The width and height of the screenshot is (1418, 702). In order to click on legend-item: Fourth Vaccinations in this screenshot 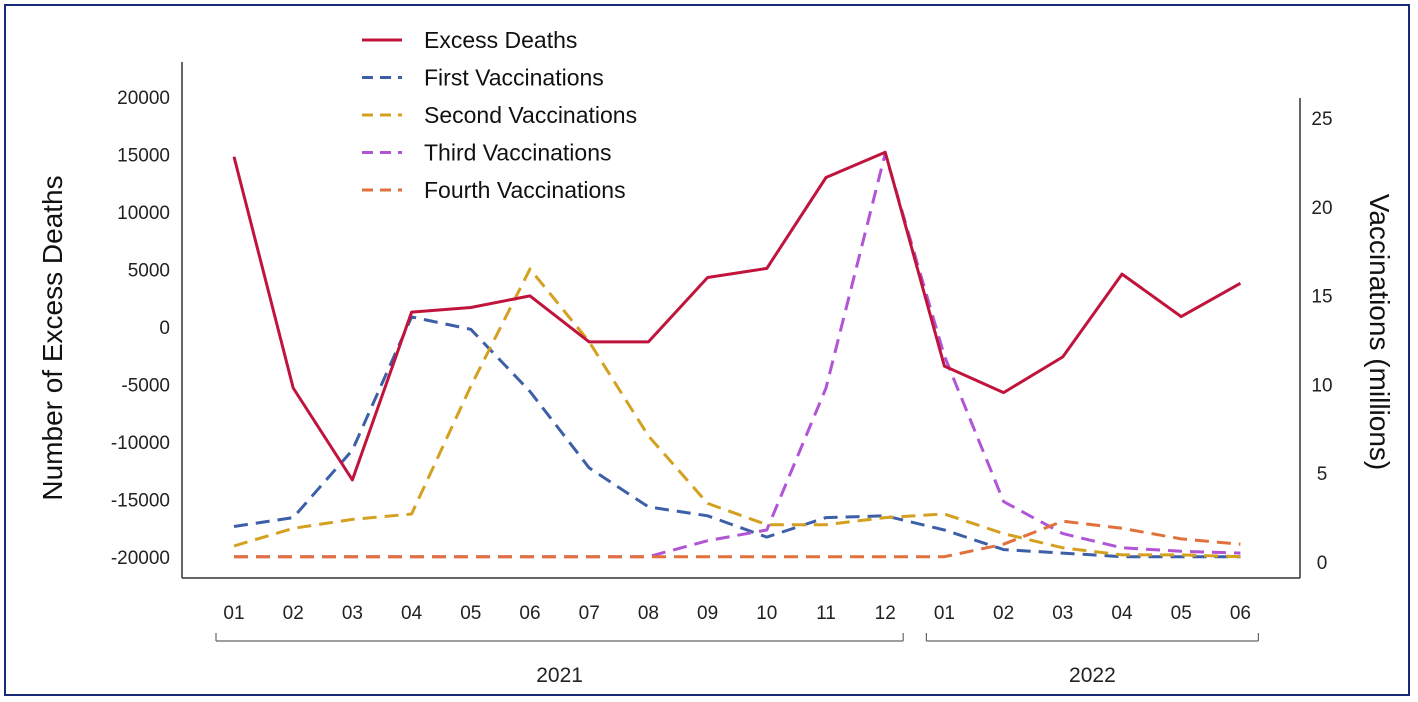, I will do `click(494, 190)`.